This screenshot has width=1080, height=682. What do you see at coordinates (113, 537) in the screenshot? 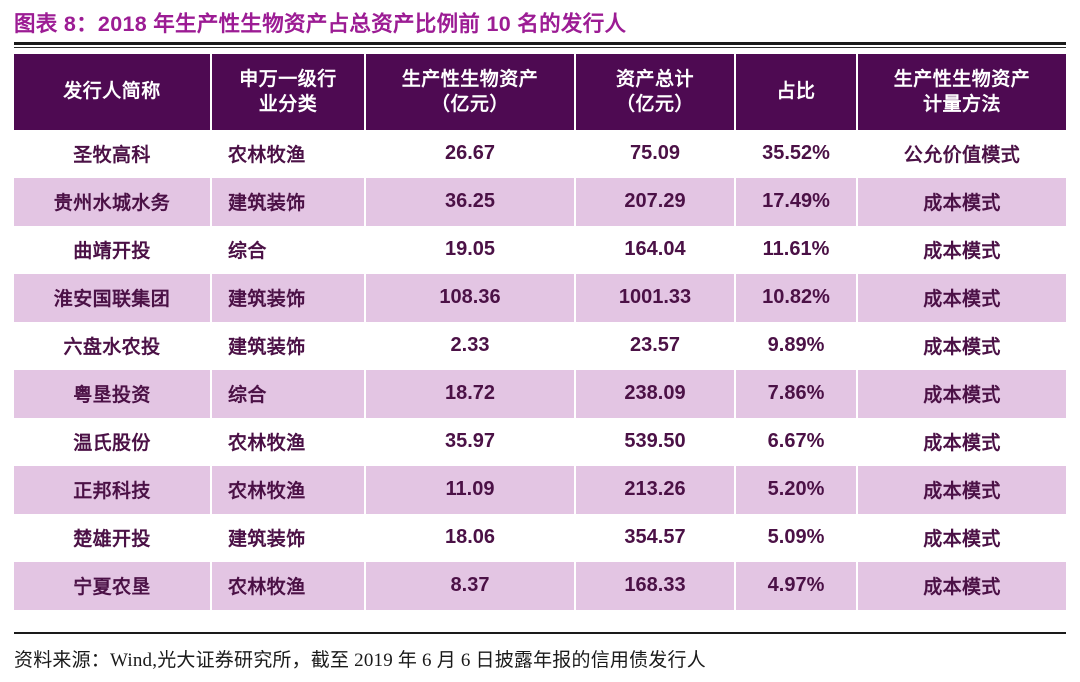
I see `cell-issuer: 楚雄开投` at bounding box center [113, 537].